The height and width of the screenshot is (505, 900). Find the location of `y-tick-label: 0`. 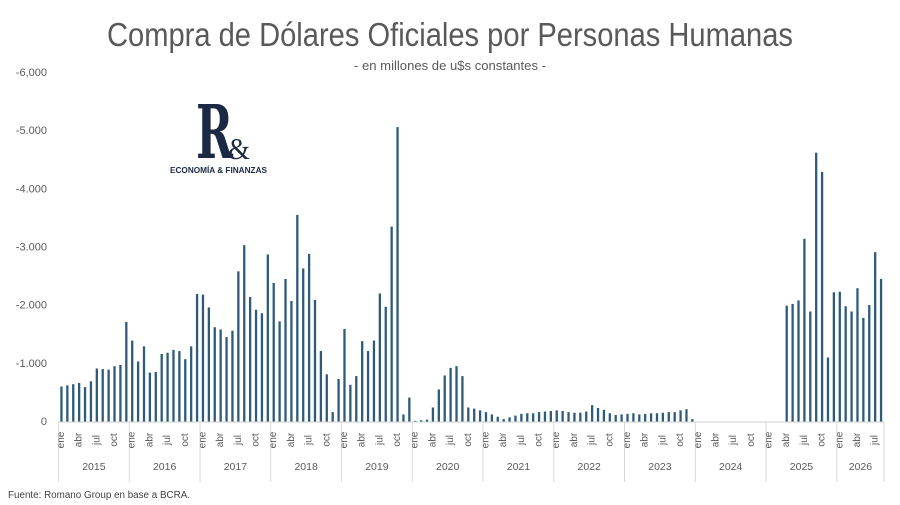

y-tick-label: 0 is located at coordinates (44, 422).